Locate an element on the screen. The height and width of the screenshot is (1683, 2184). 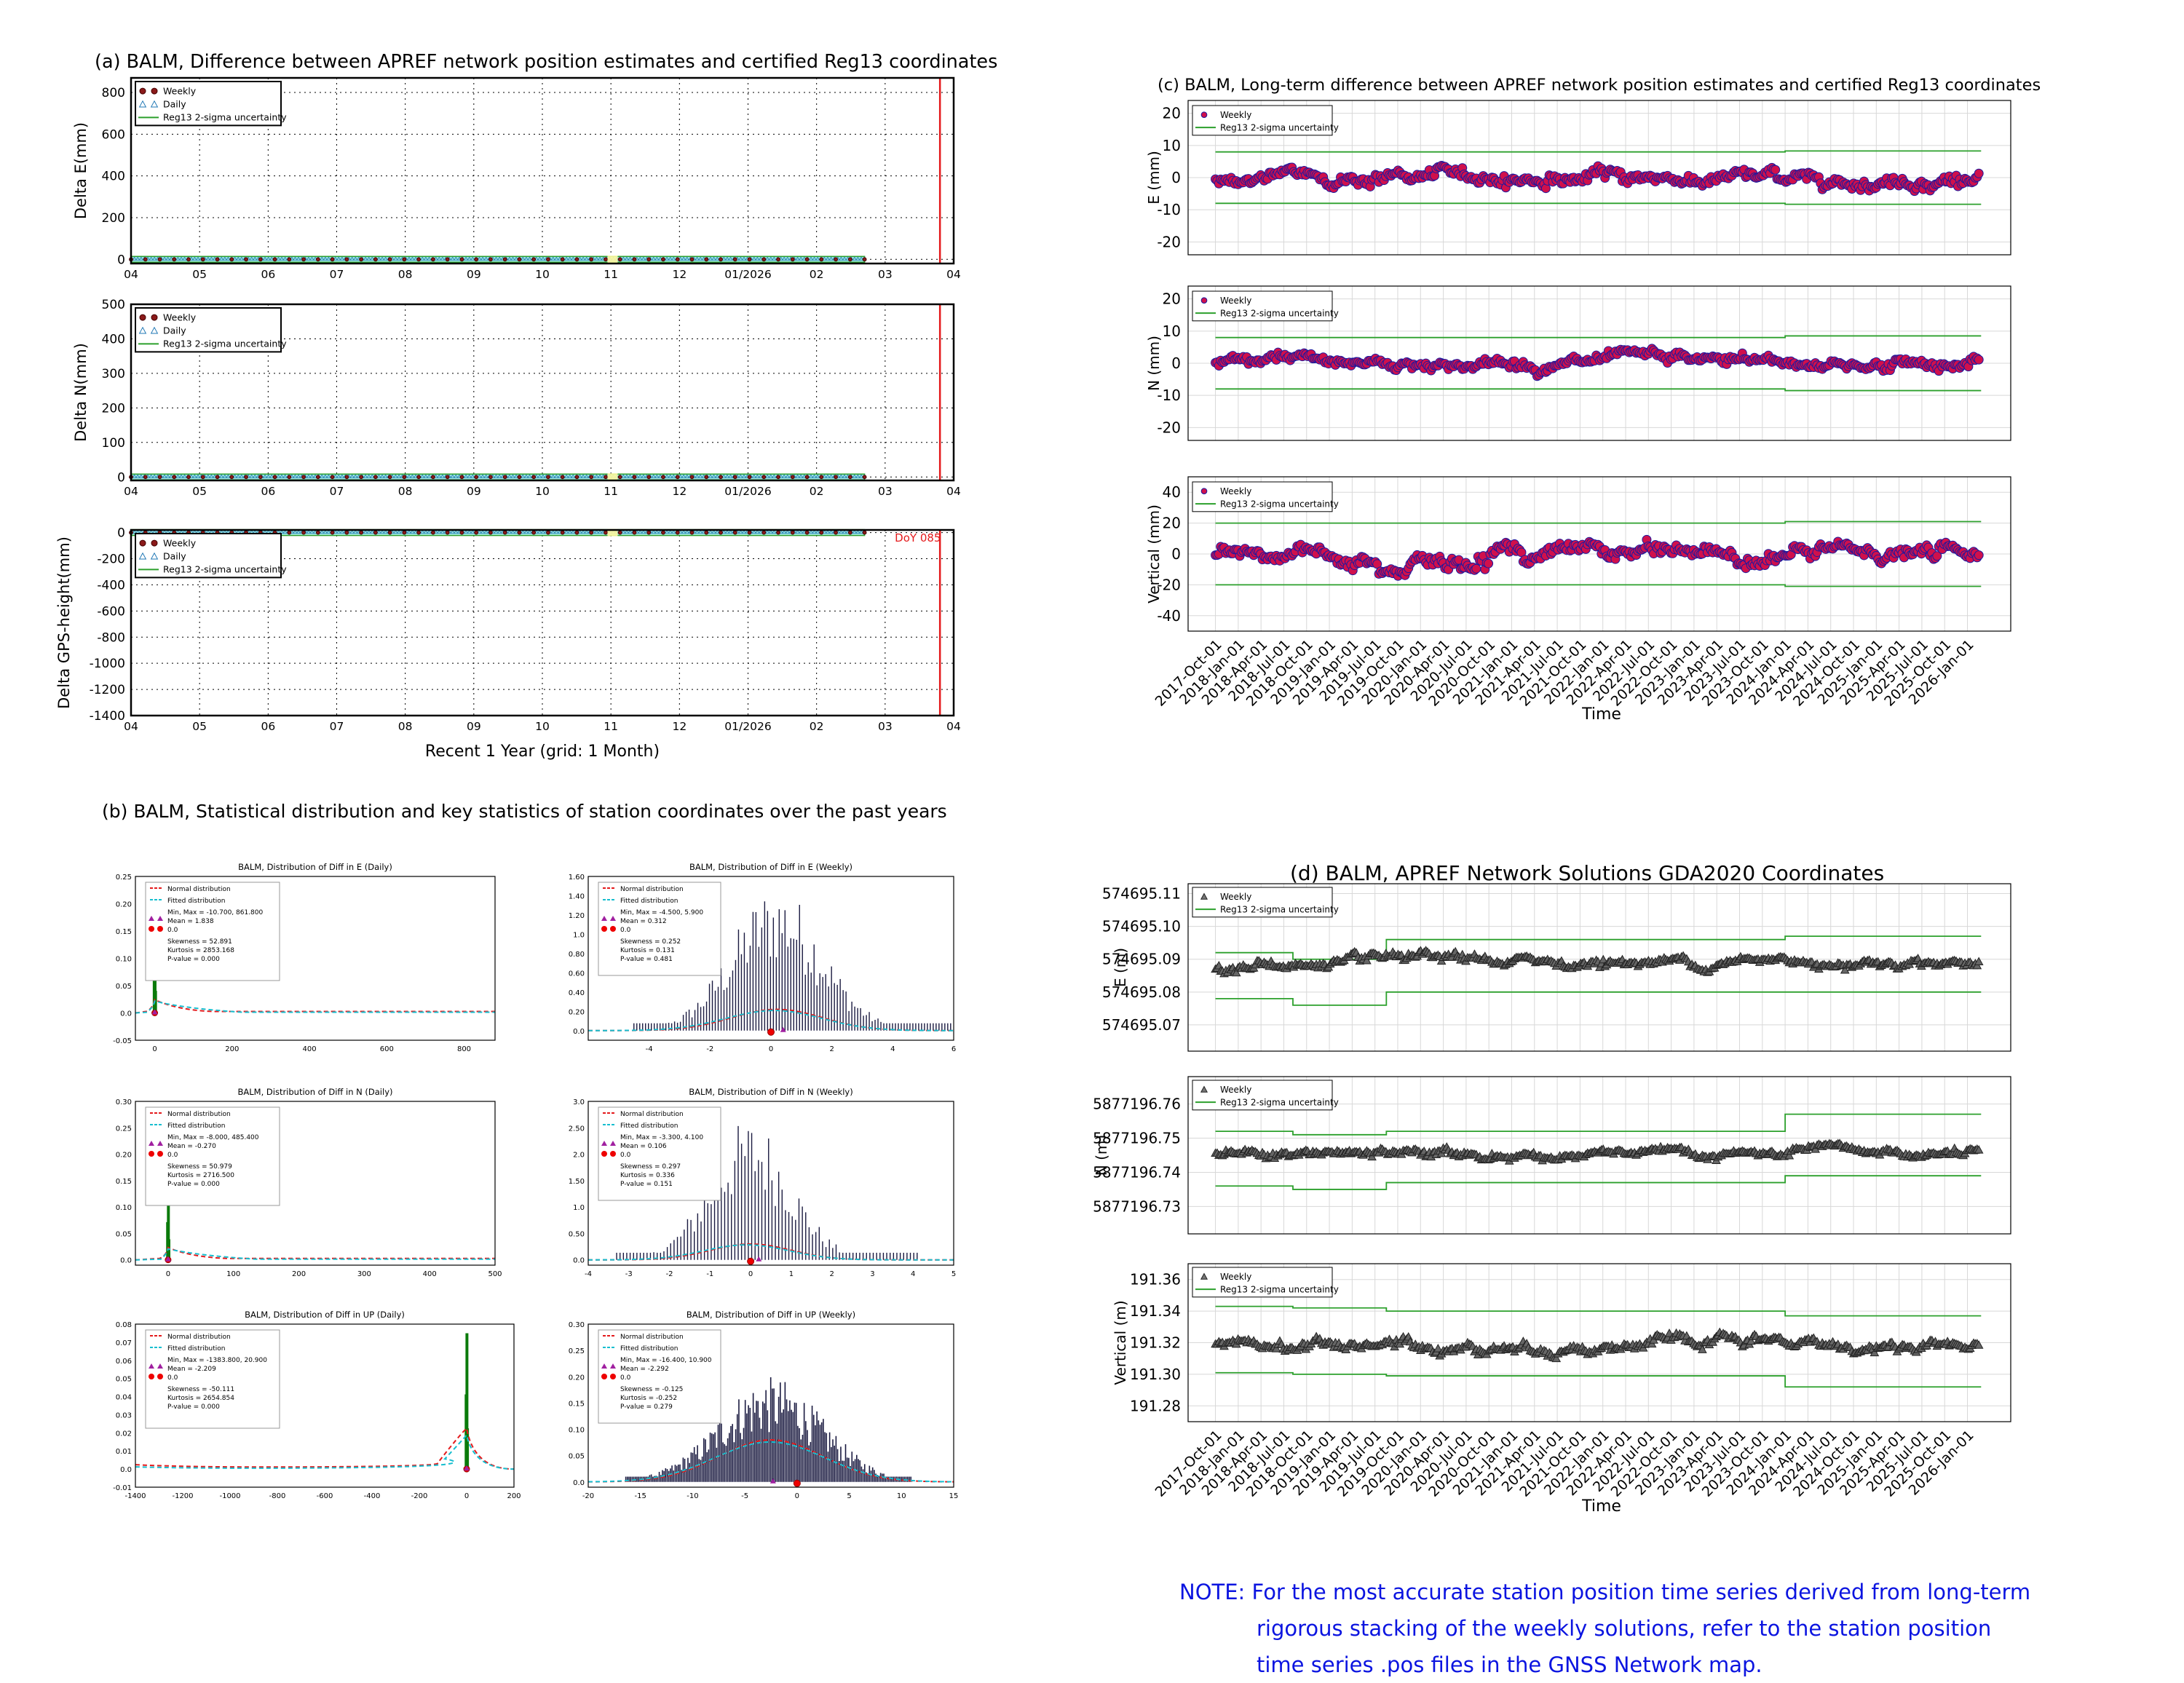
b-stat-line: Mean = -2.209 is located at coordinates (191, 1369).